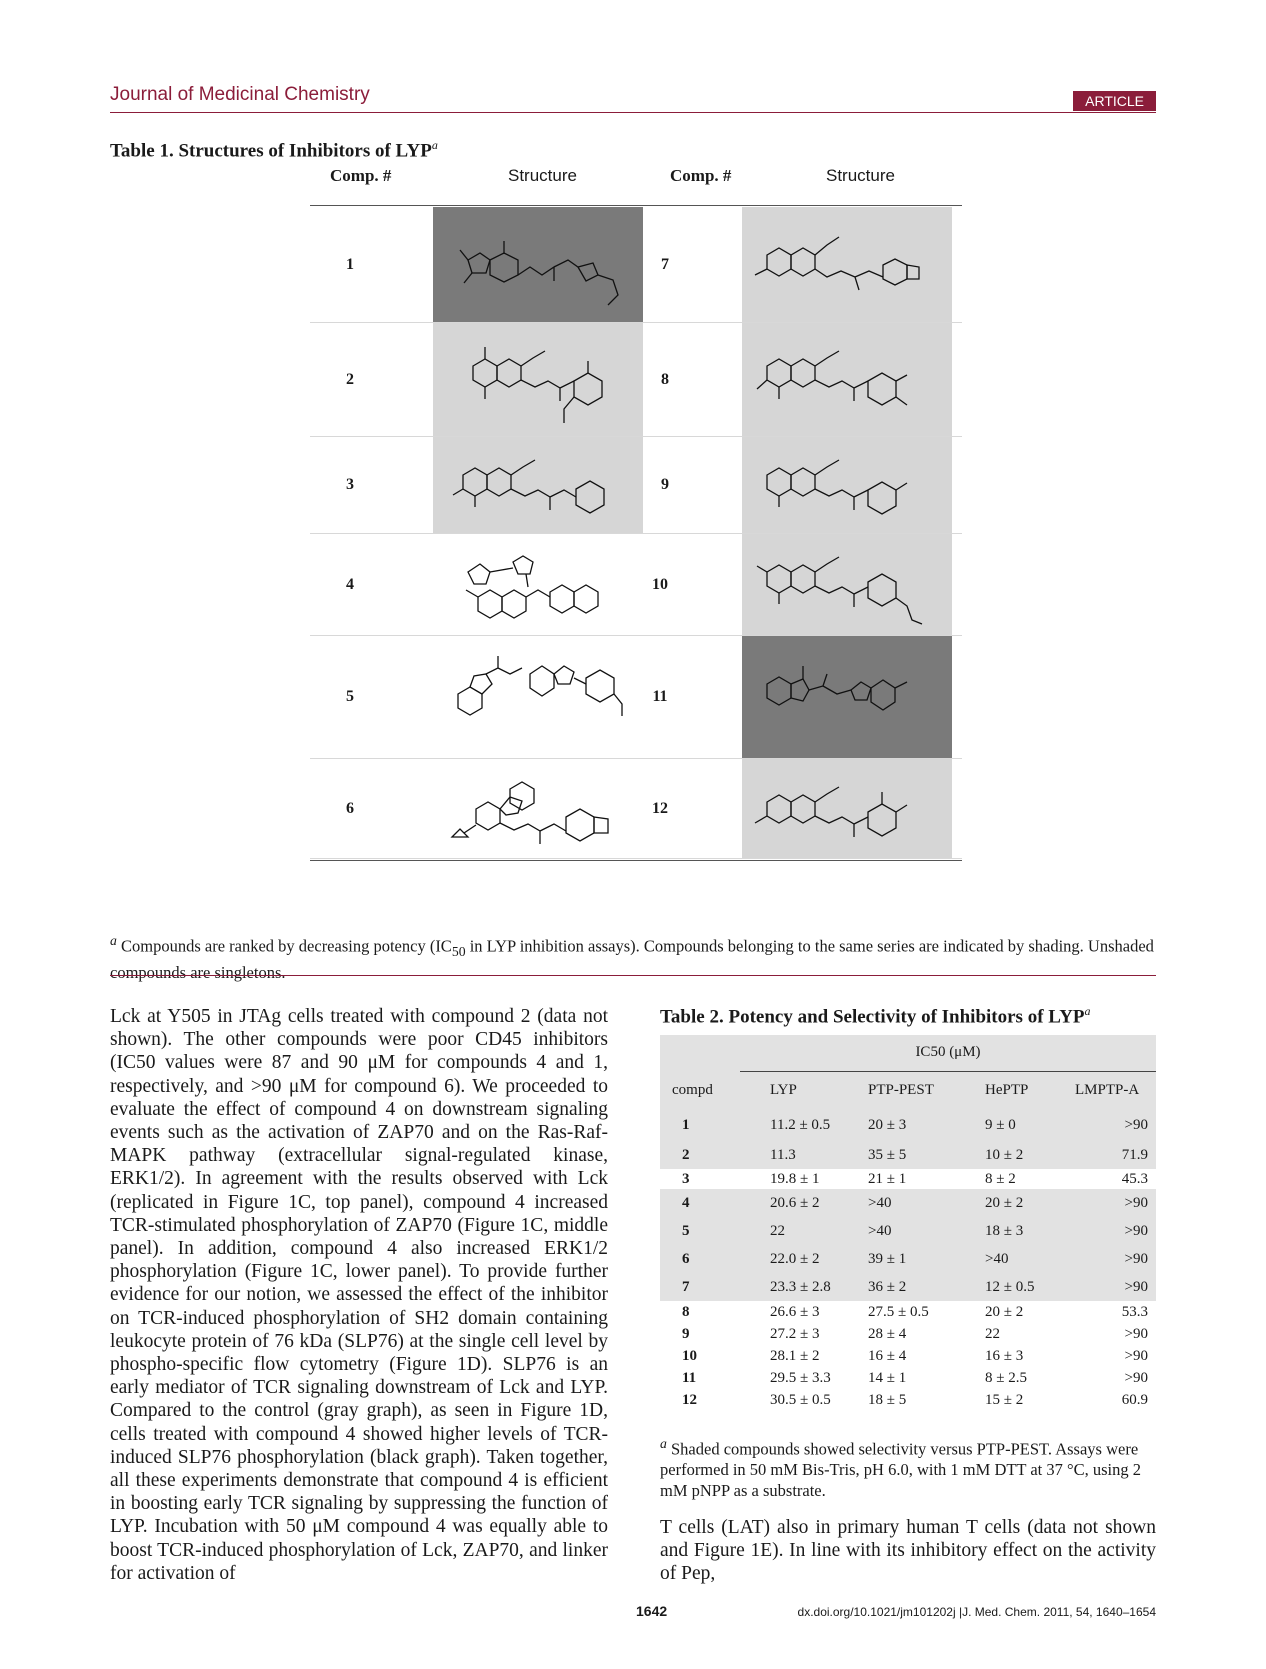  I want to click on table2-row: 11 29.5 ± 3.3 14 ± 1 8 ± 2.5 >90, so click(908, 1378).